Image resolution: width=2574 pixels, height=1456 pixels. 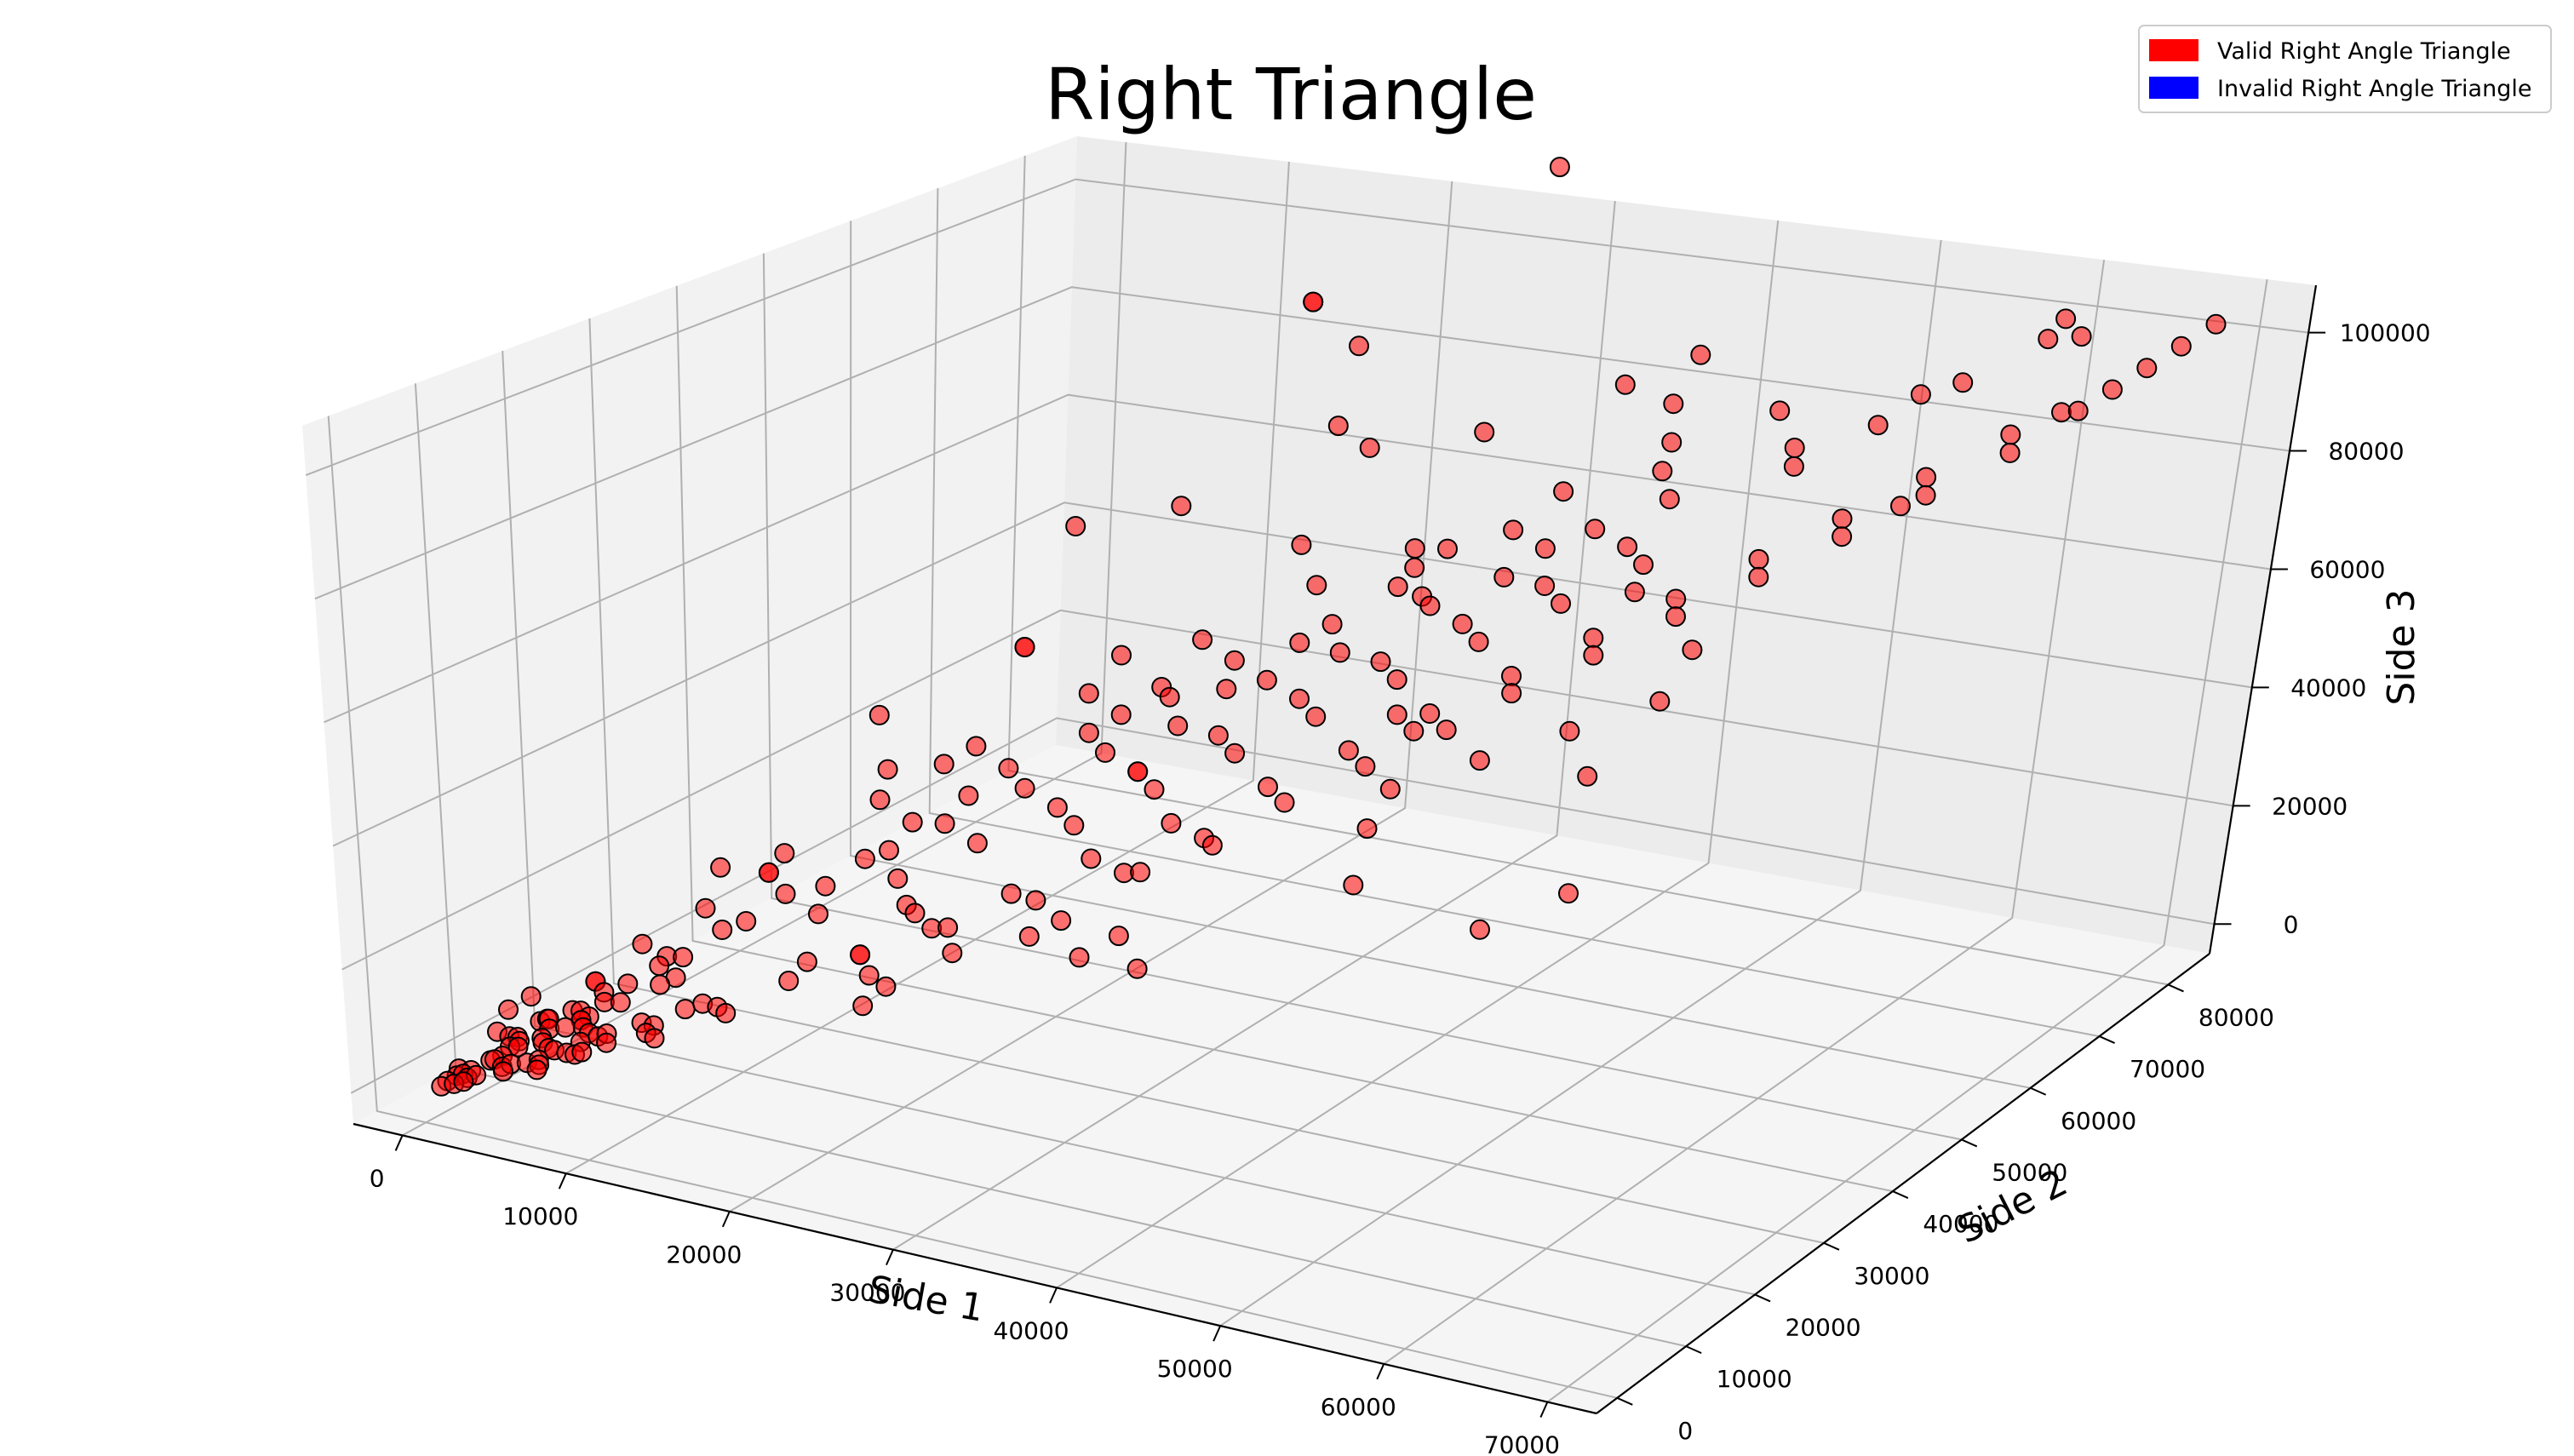 What do you see at coordinates (1032, 1330) in the screenshot?
I see `x-tick-label-4: 40000` at bounding box center [1032, 1330].